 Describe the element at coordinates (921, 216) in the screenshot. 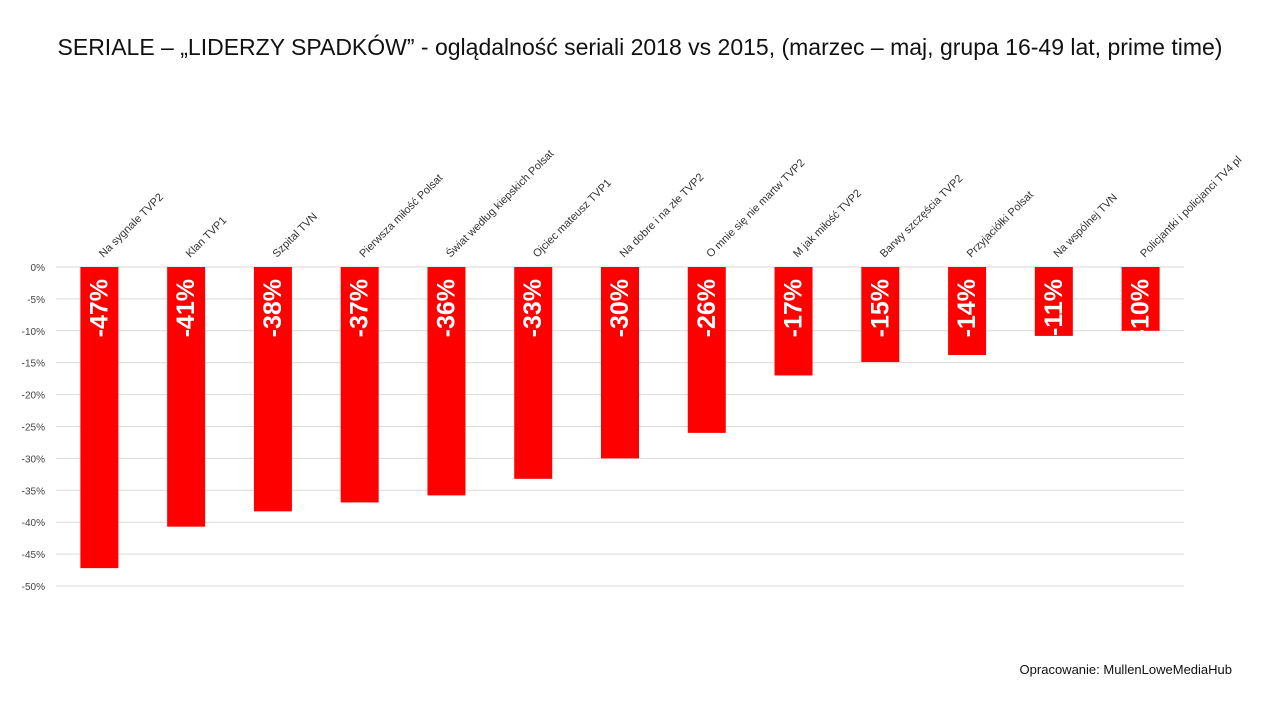

I see `category-label: Barwy szczęścia TVP2` at that location.